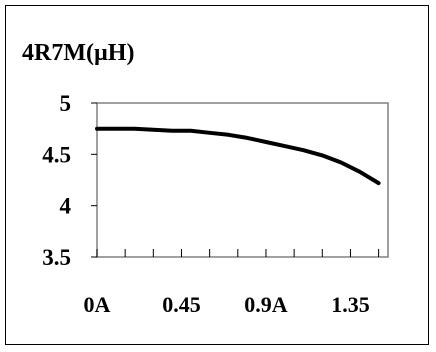 The height and width of the screenshot is (352, 436). I want to click on y-axis-ticks: 5 4.5 4 3.5, so click(69, 180).